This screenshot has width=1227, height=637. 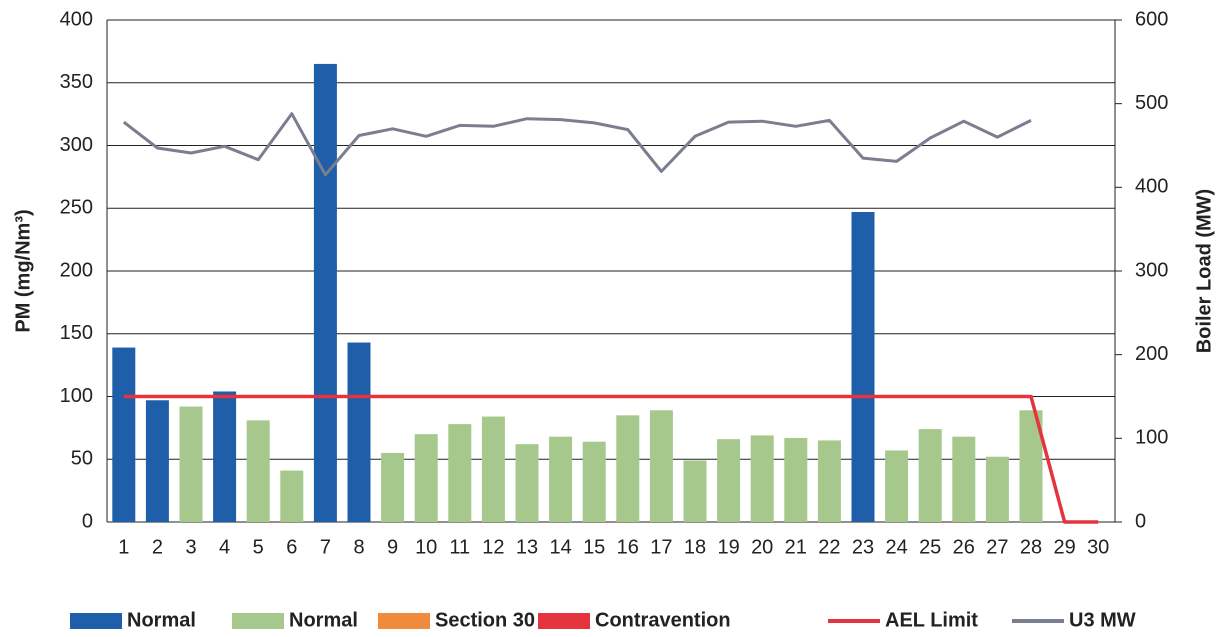 I want to click on x-tick-label: 30, so click(x=1098, y=547).